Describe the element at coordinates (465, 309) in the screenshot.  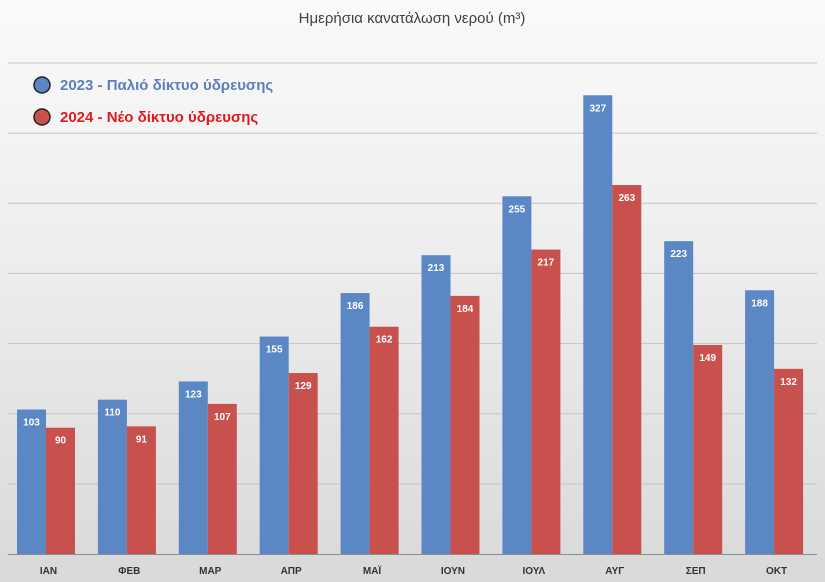
I see `data-label: 184` at that location.